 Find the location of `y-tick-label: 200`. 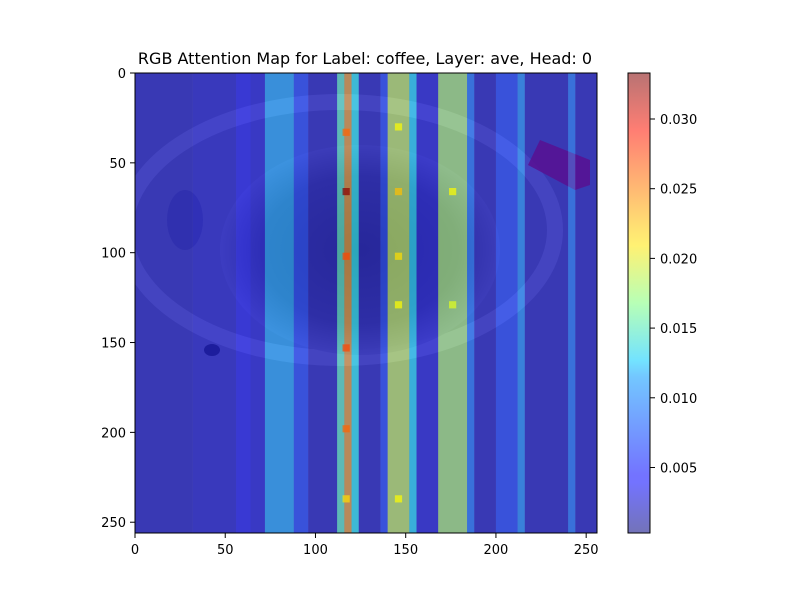

y-tick-label: 200 is located at coordinates (113, 433).